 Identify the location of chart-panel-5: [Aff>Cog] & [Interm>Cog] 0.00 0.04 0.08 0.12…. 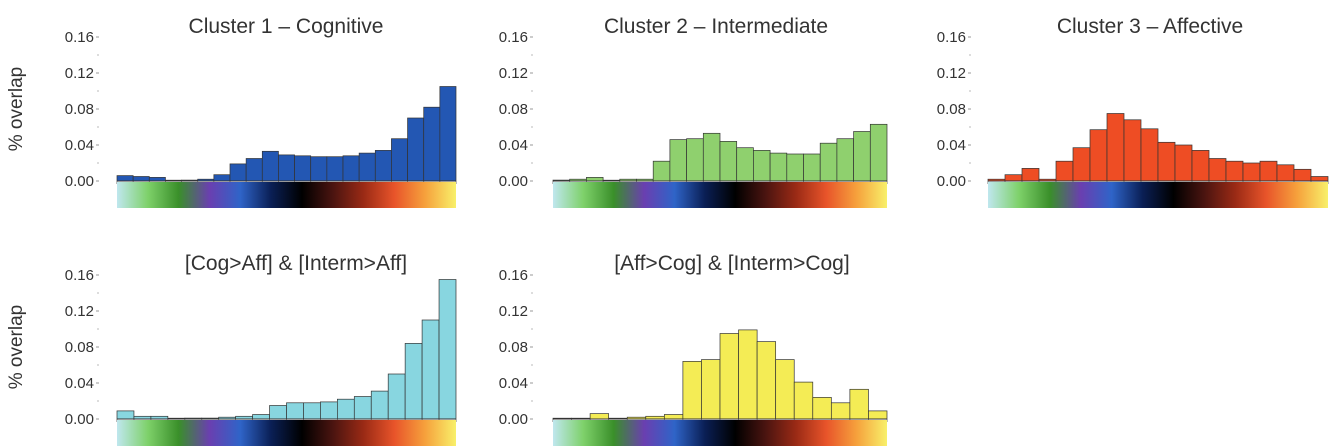
(693, 349).